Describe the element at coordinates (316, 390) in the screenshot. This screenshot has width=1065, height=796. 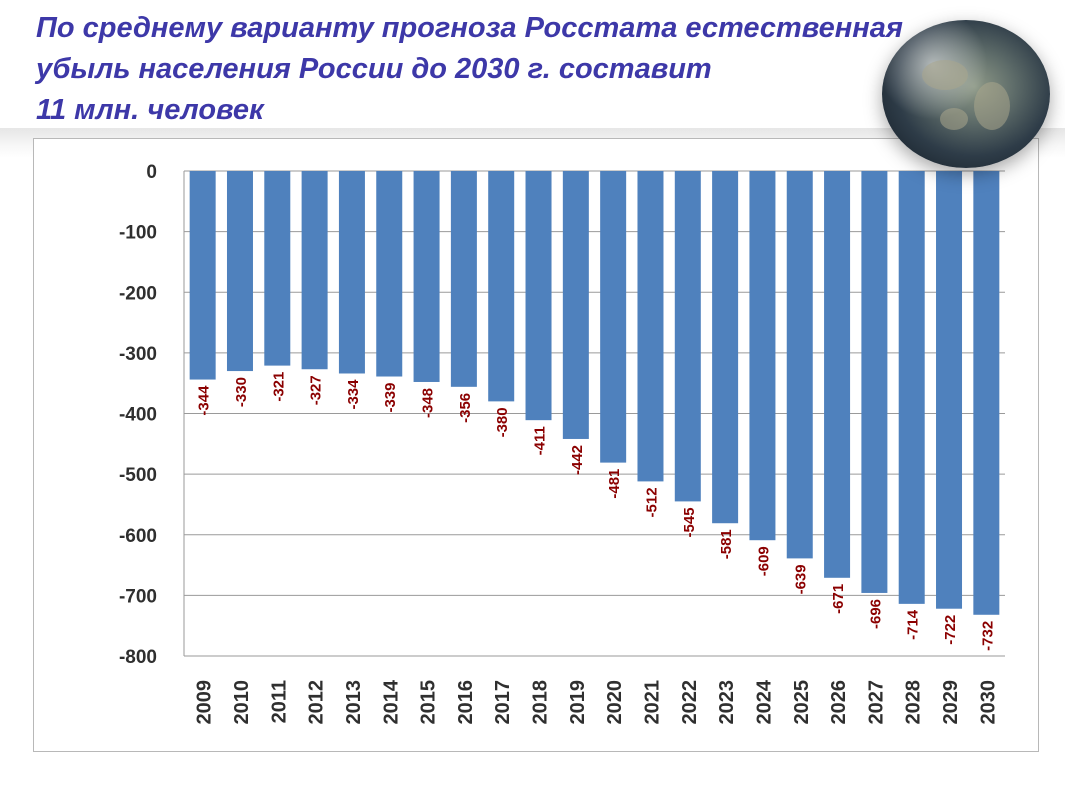
I see `data-label: -327` at that location.